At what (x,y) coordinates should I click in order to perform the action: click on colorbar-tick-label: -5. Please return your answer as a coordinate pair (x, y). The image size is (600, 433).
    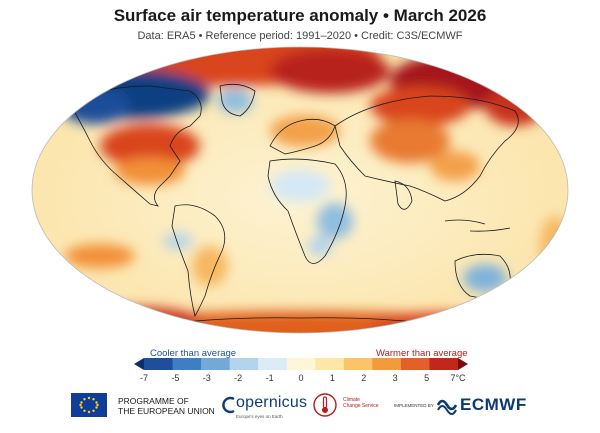
    Looking at the image, I should click on (175, 378).